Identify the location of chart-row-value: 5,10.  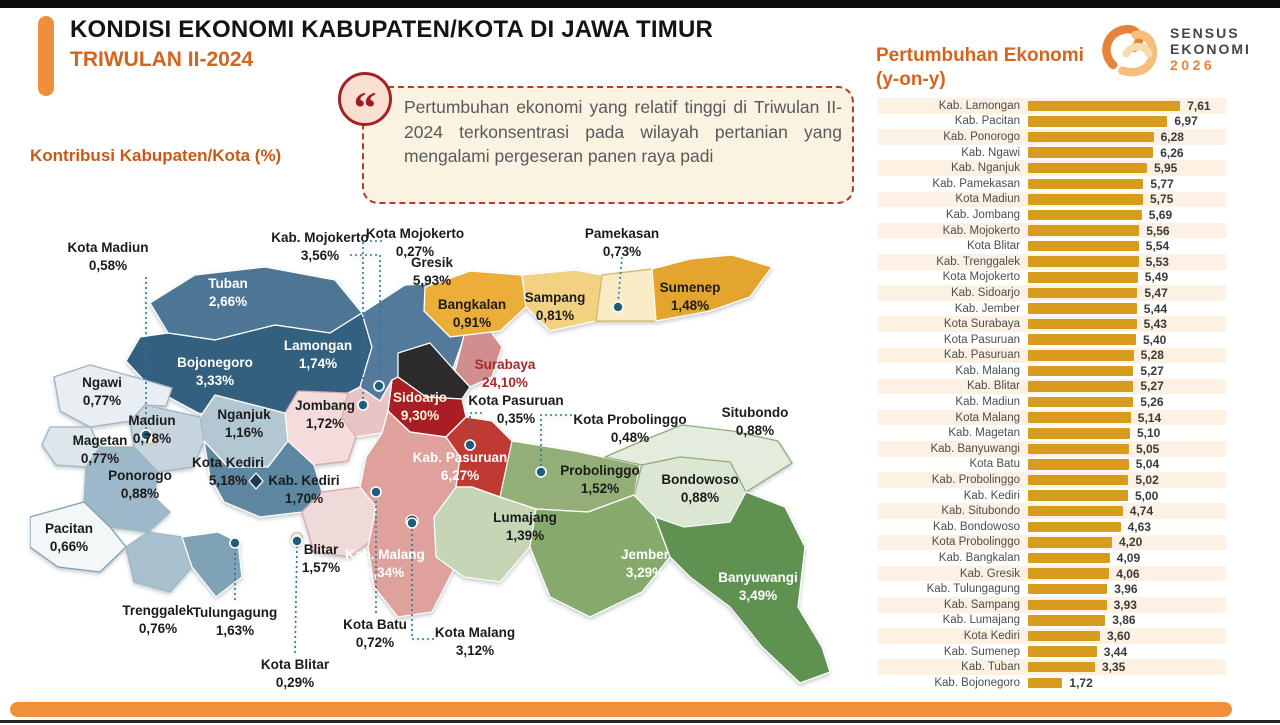
(1149, 433).